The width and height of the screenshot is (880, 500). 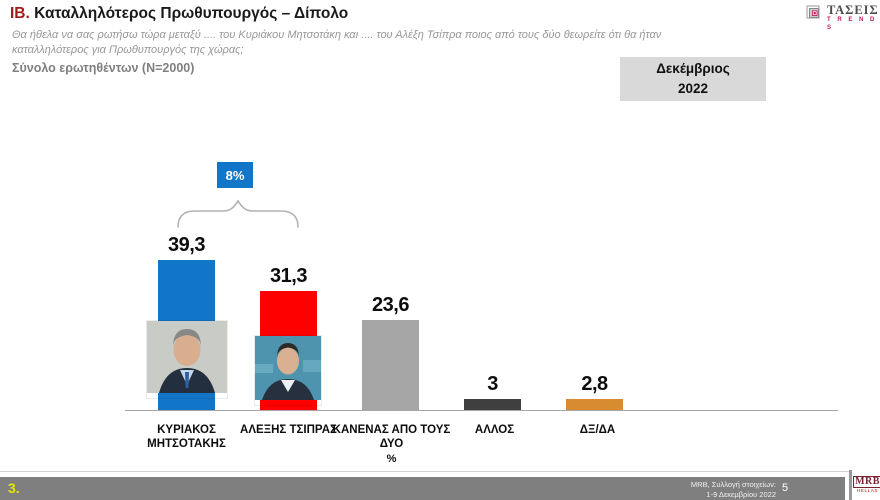 I want to click on source-line2: 1-9 Δεκεμβρίου 2022, so click(x=741, y=494).